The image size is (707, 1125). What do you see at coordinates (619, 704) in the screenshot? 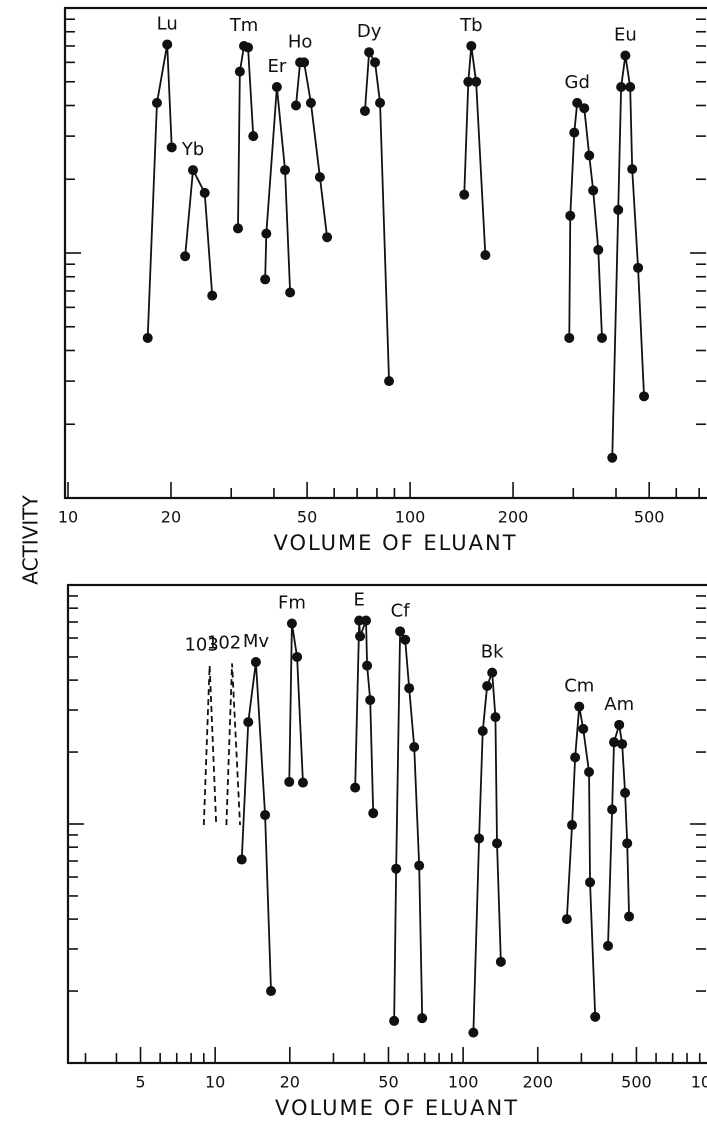
I see `peak-label: Am` at bounding box center [619, 704].